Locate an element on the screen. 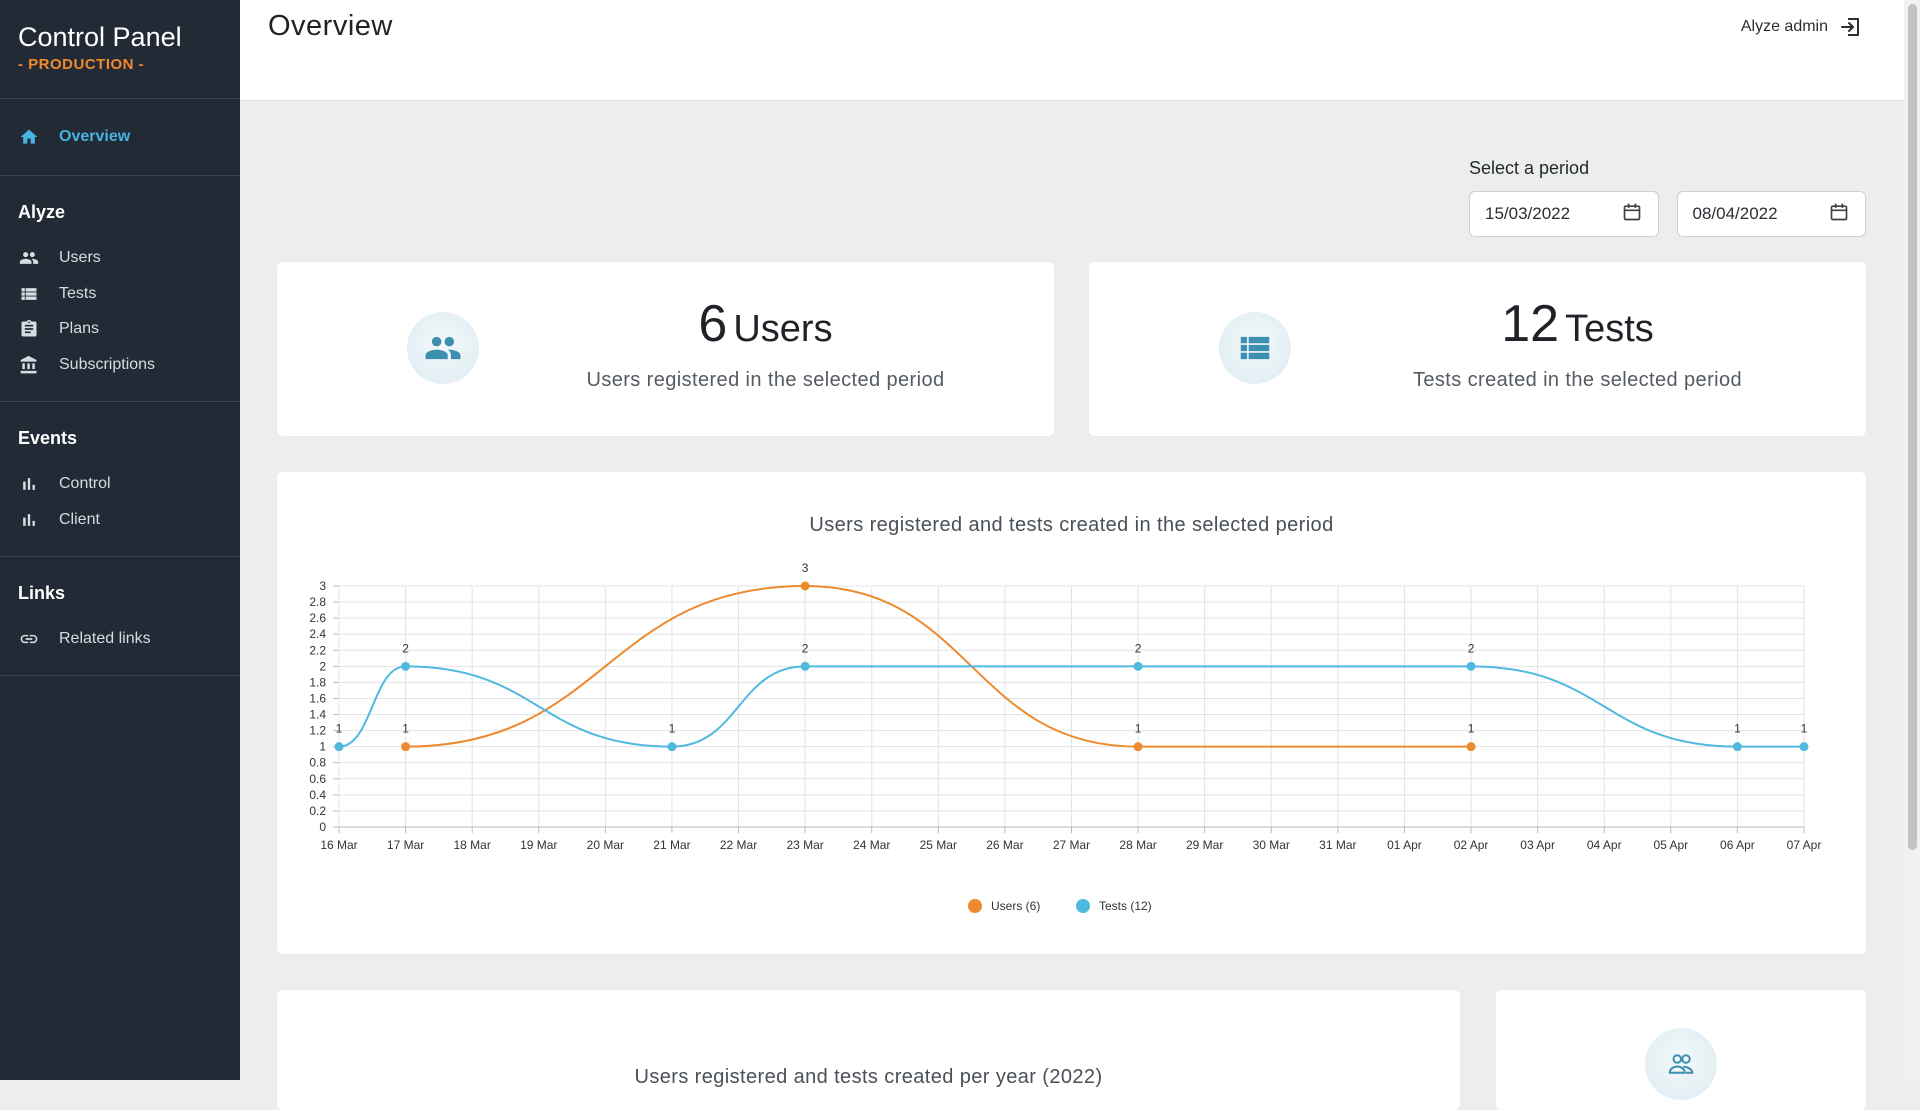 The width and height of the screenshot is (1920, 1110). start-date-field: 15/03/2022 is located at coordinates (1564, 214).